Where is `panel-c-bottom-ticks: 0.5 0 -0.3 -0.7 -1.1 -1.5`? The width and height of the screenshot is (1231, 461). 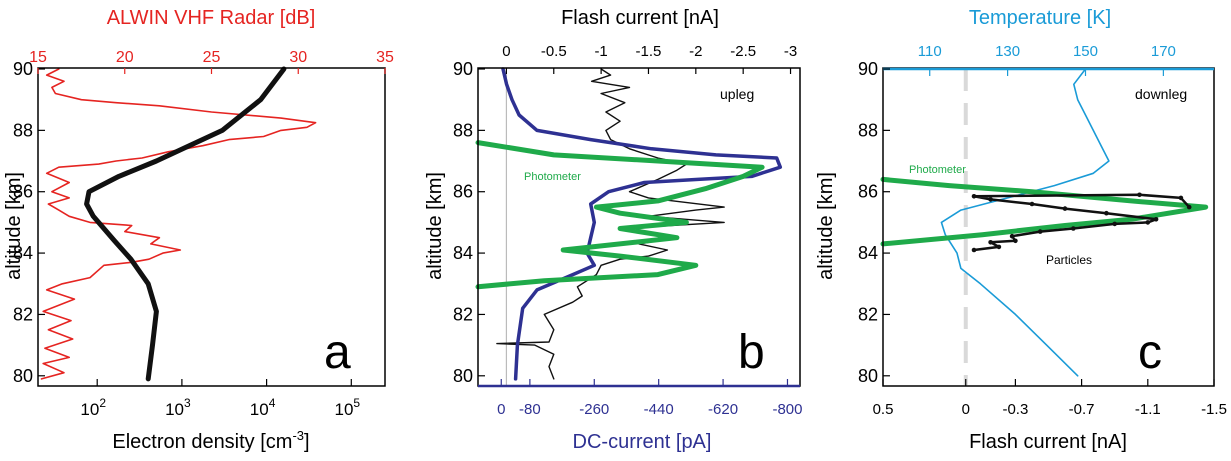
panel-c-bottom-ticks: 0.5 0 -0.3 -0.7 -1.1 -1.5 is located at coordinates (1050, 398).